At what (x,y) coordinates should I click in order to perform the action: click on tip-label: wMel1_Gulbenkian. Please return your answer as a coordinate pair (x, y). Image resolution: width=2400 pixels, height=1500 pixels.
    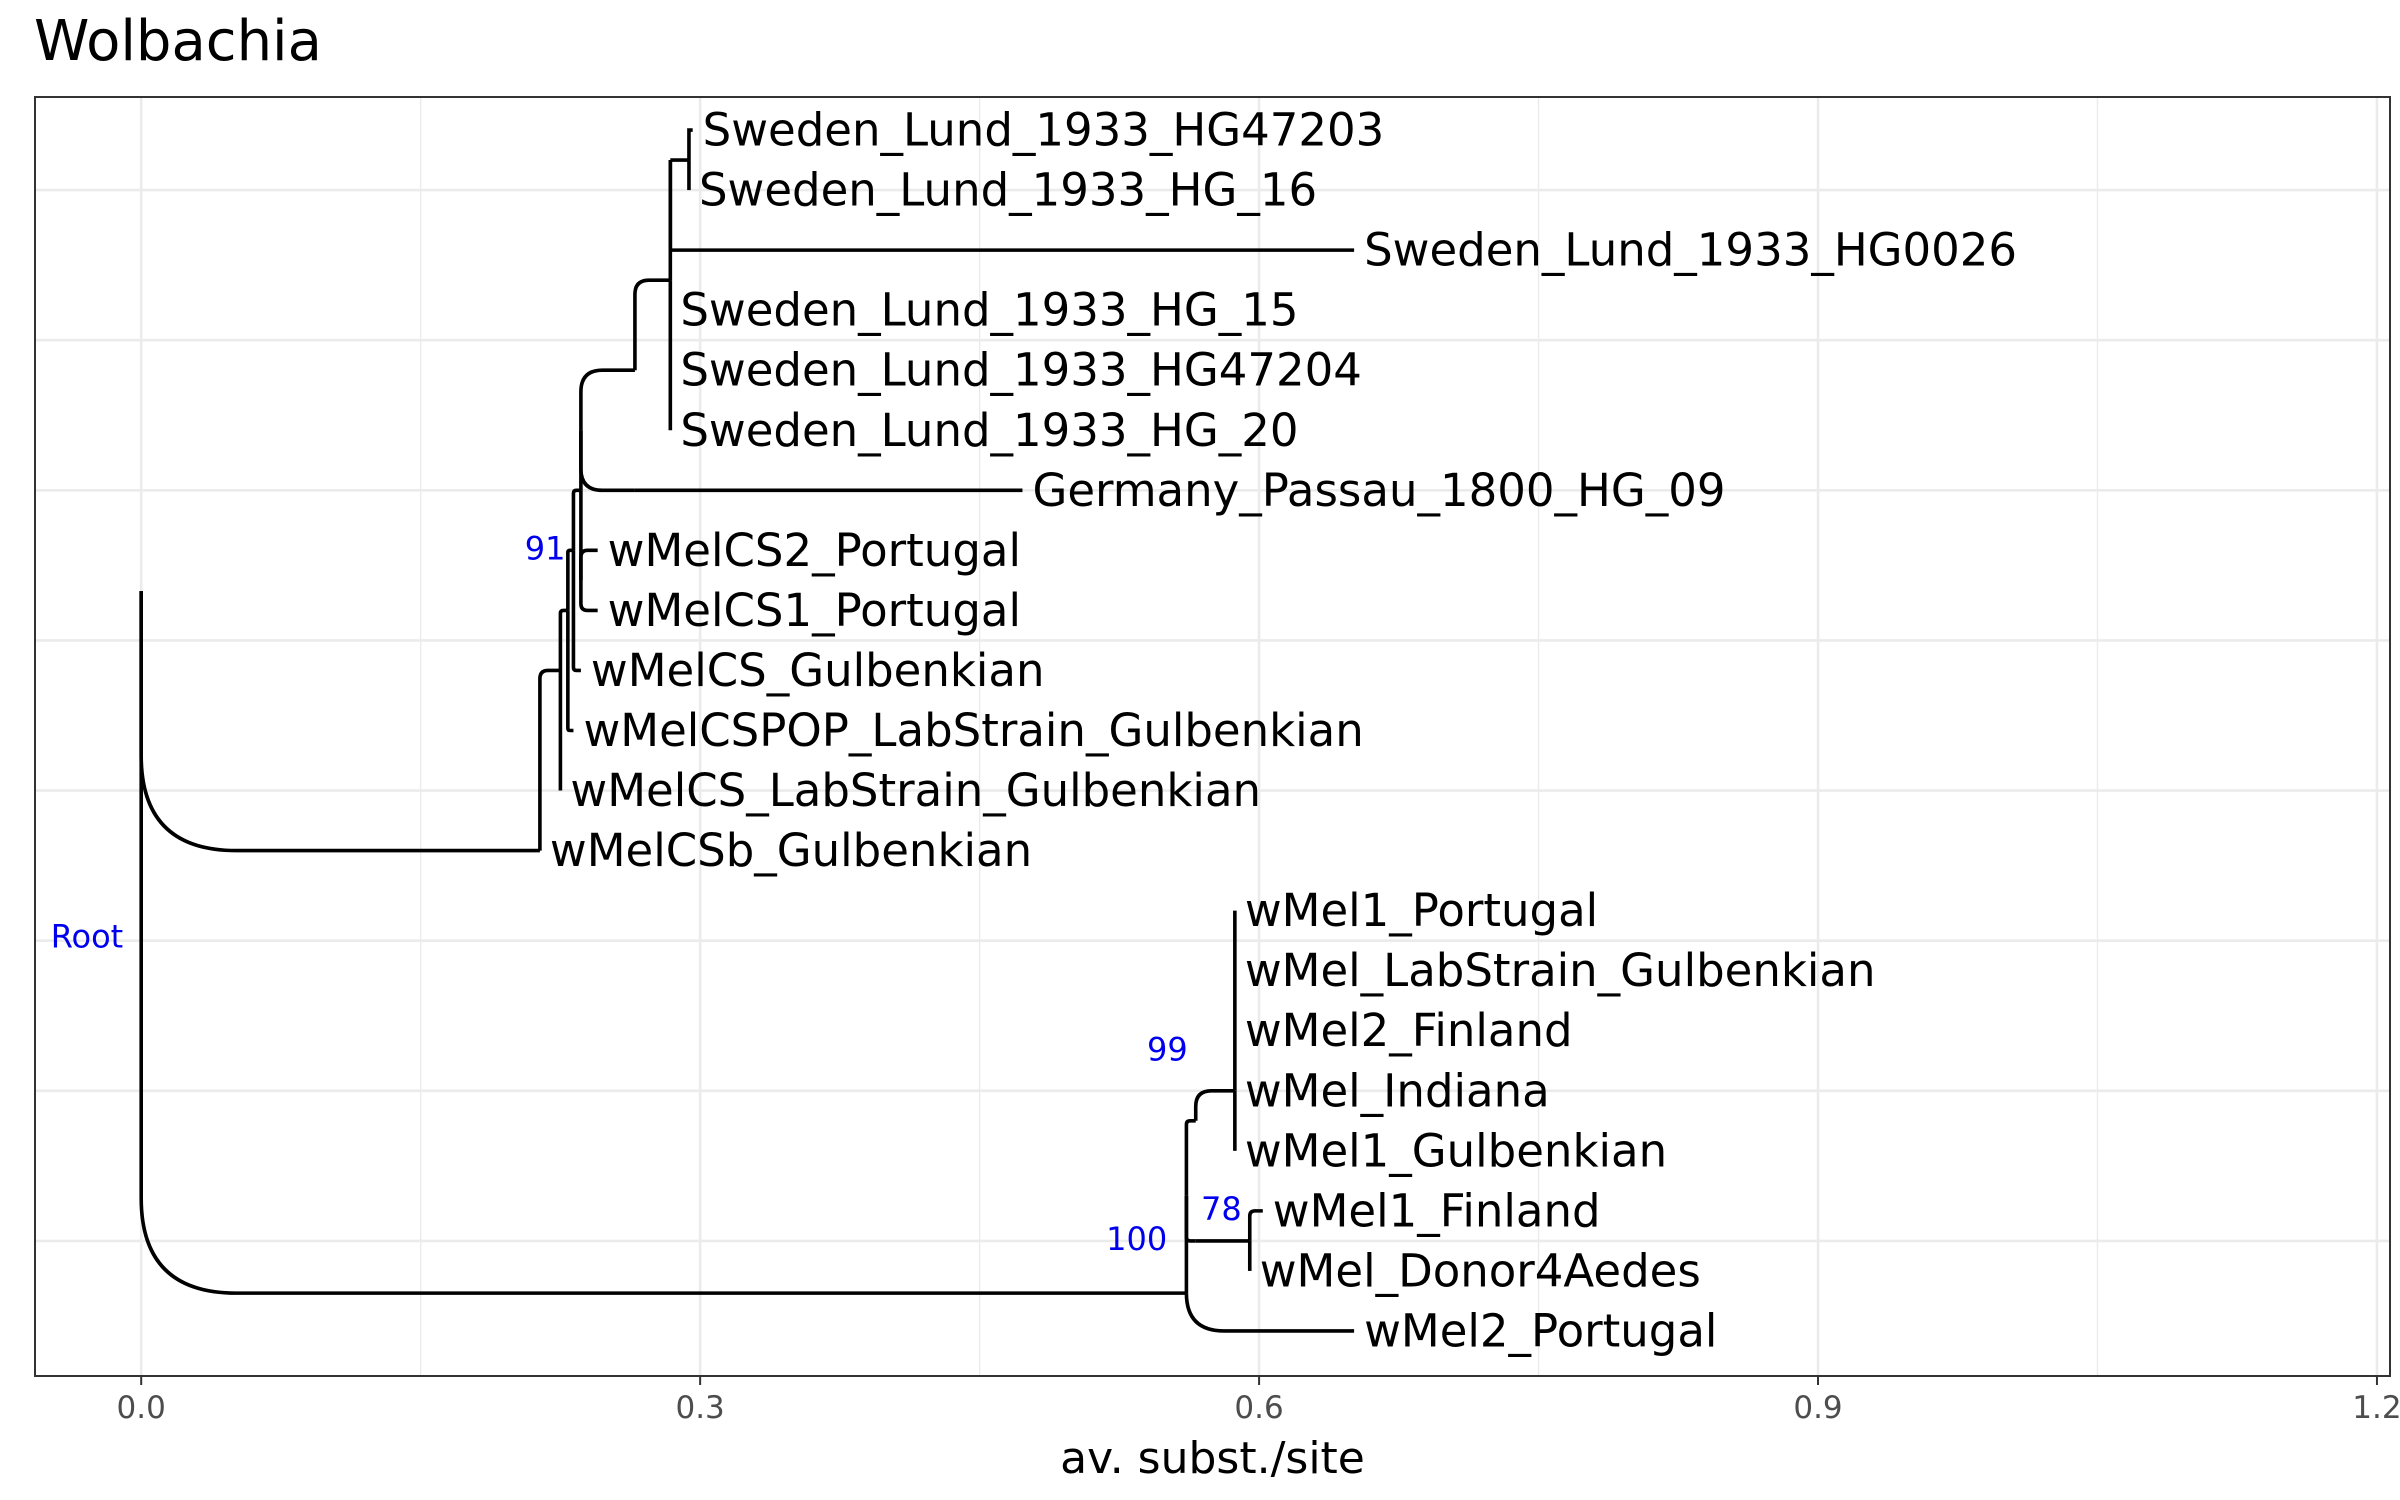
    Looking at the image, I should click on (1456, 1150).